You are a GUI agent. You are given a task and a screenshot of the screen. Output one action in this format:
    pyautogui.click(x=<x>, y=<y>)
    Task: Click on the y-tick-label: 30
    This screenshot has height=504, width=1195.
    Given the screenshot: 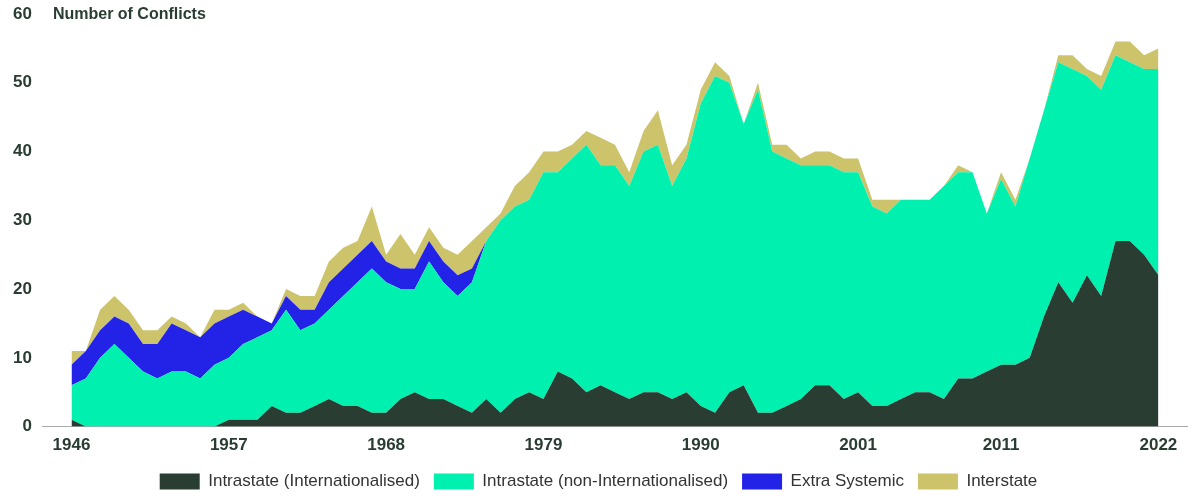 What is the action you would take?
    pyautogui.click(x=22, y=219)
    